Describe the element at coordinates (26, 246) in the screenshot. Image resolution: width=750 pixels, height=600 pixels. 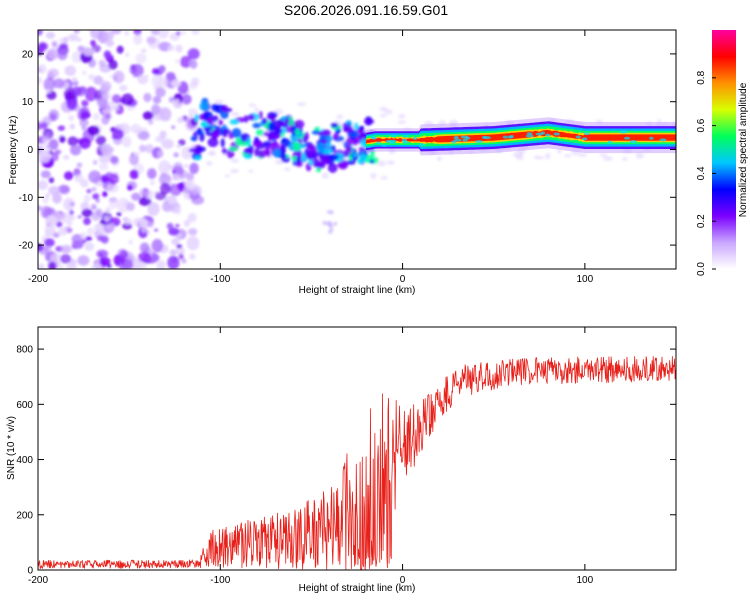
I see `spectrogram-y-tick-label: -20` at that location.